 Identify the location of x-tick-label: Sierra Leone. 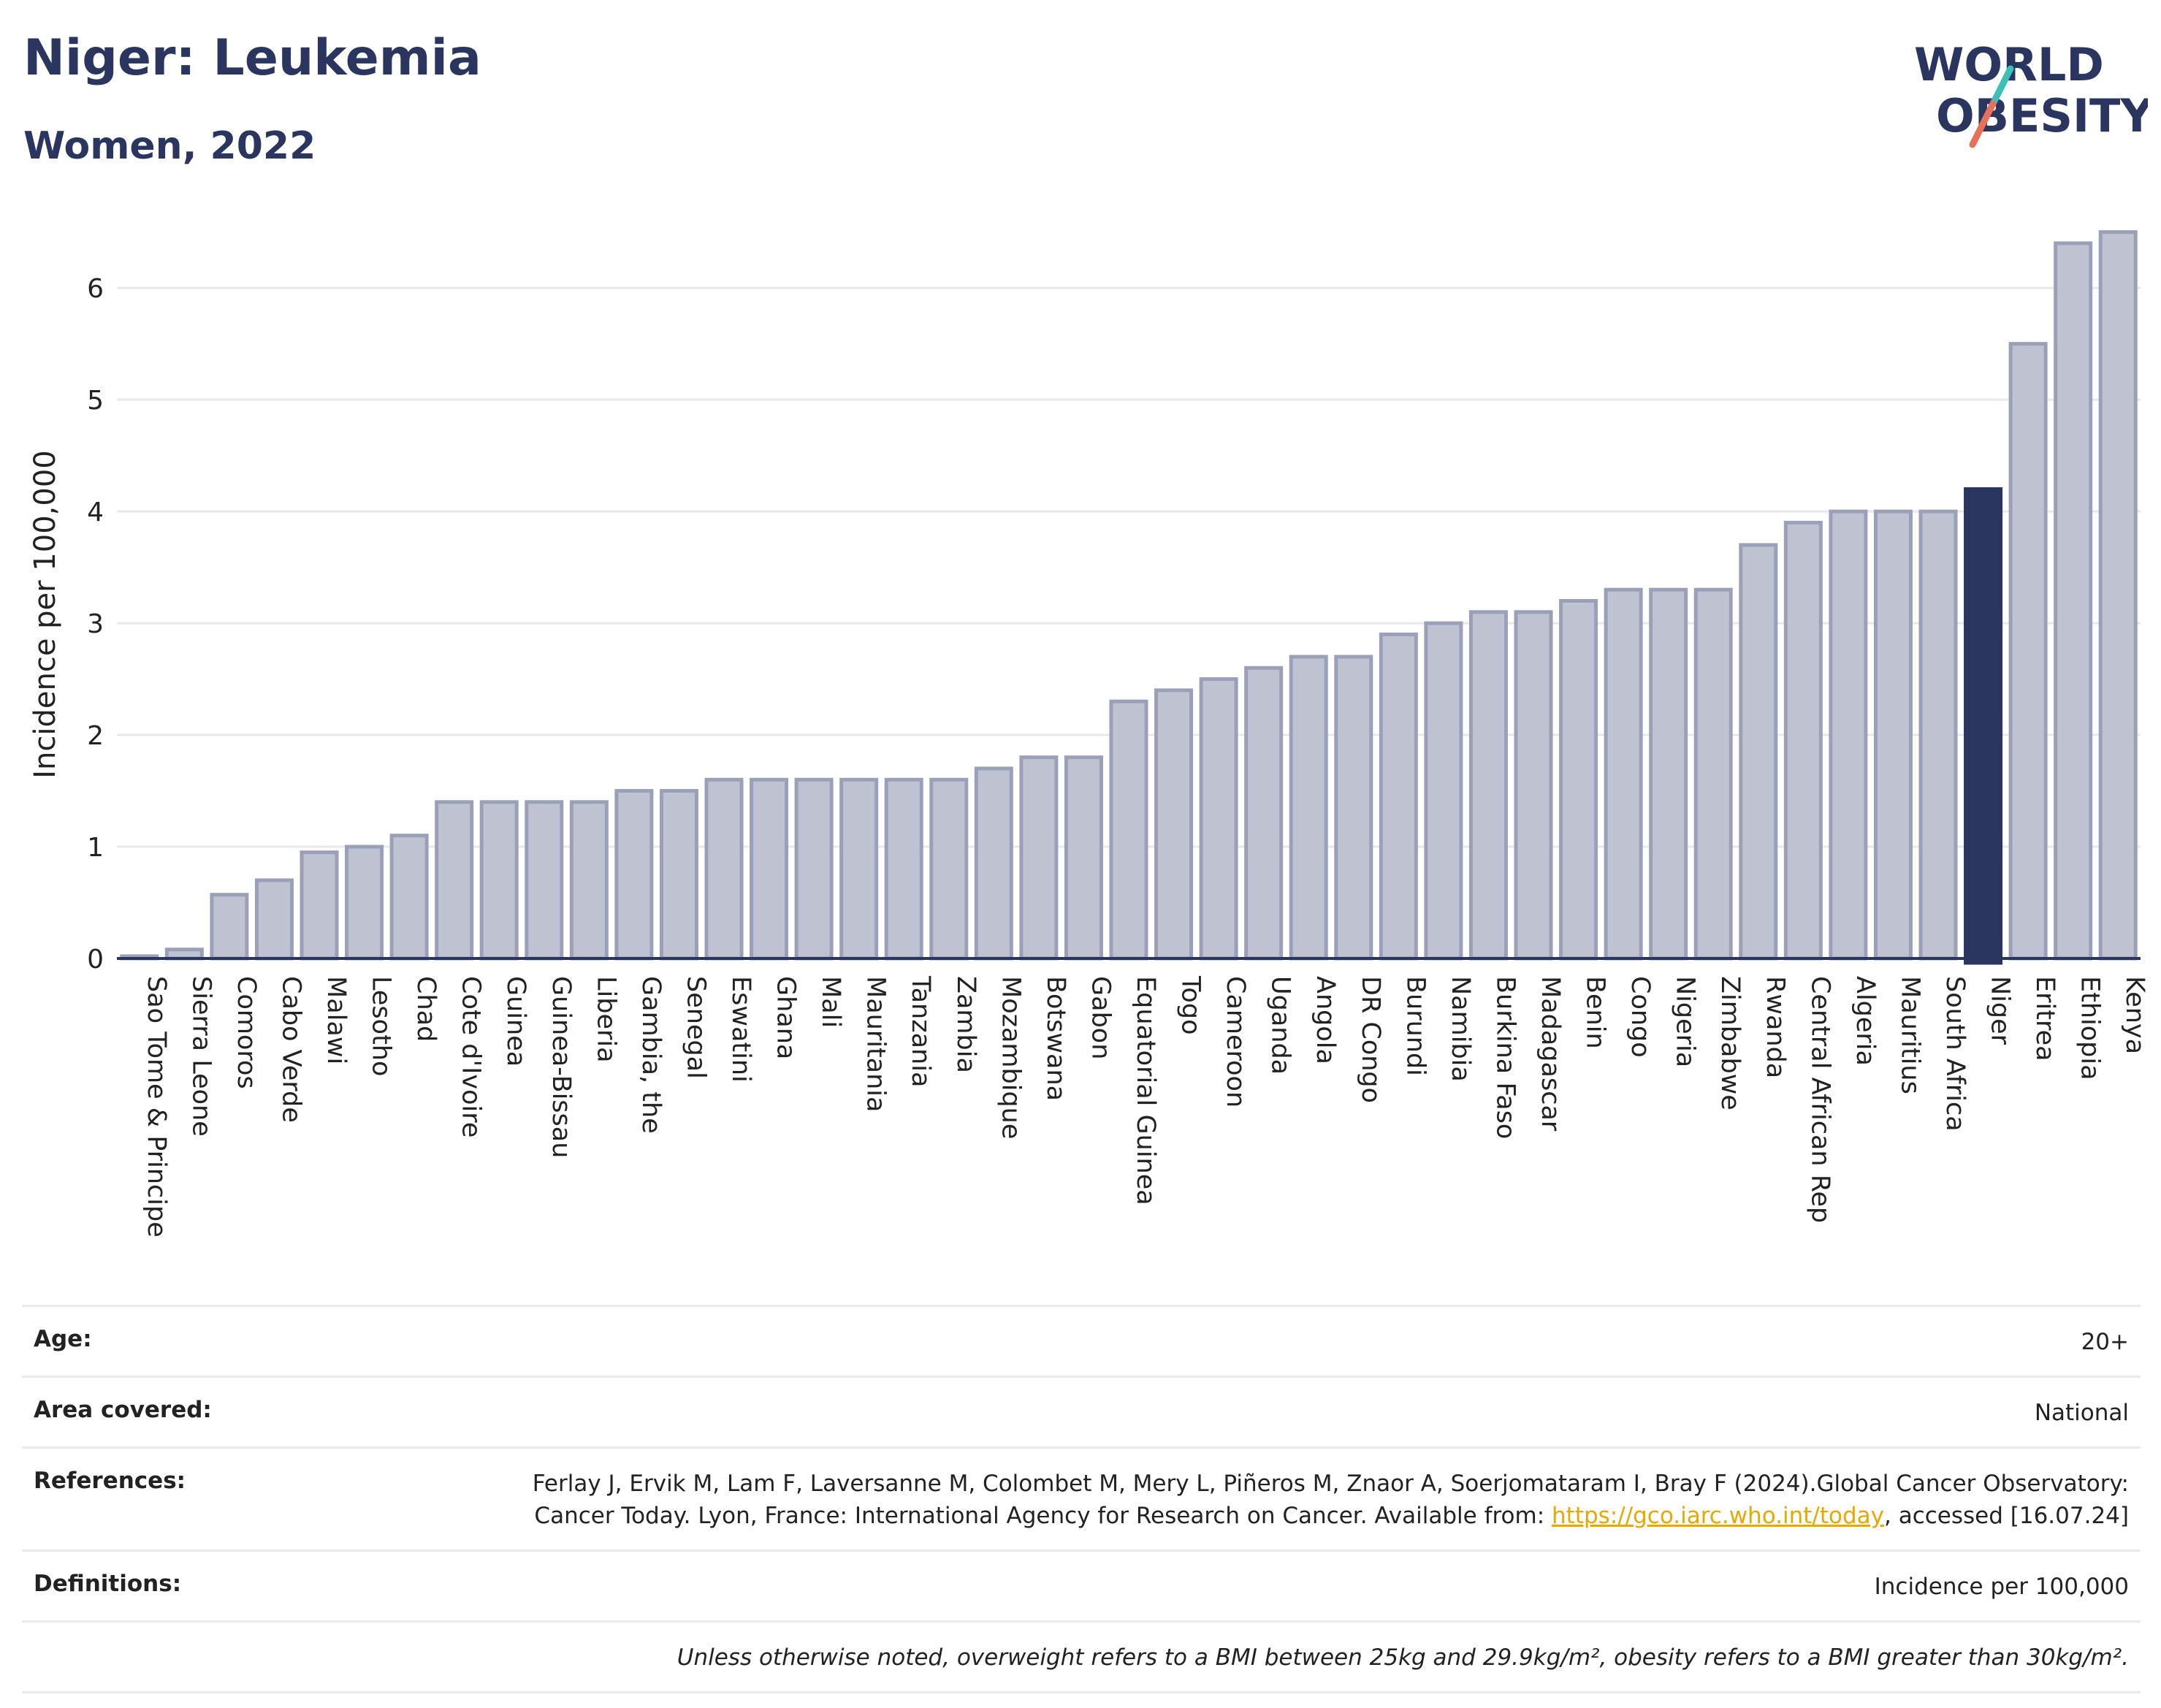
(201, 1056).